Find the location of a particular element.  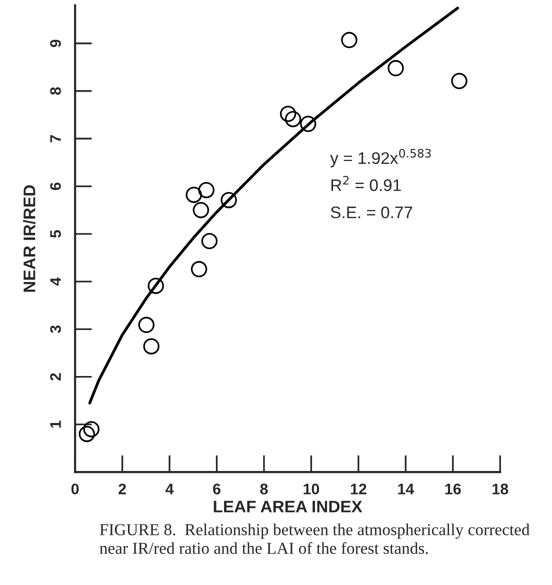

x-tick-label: 18 is located at coordinates (500, 489).